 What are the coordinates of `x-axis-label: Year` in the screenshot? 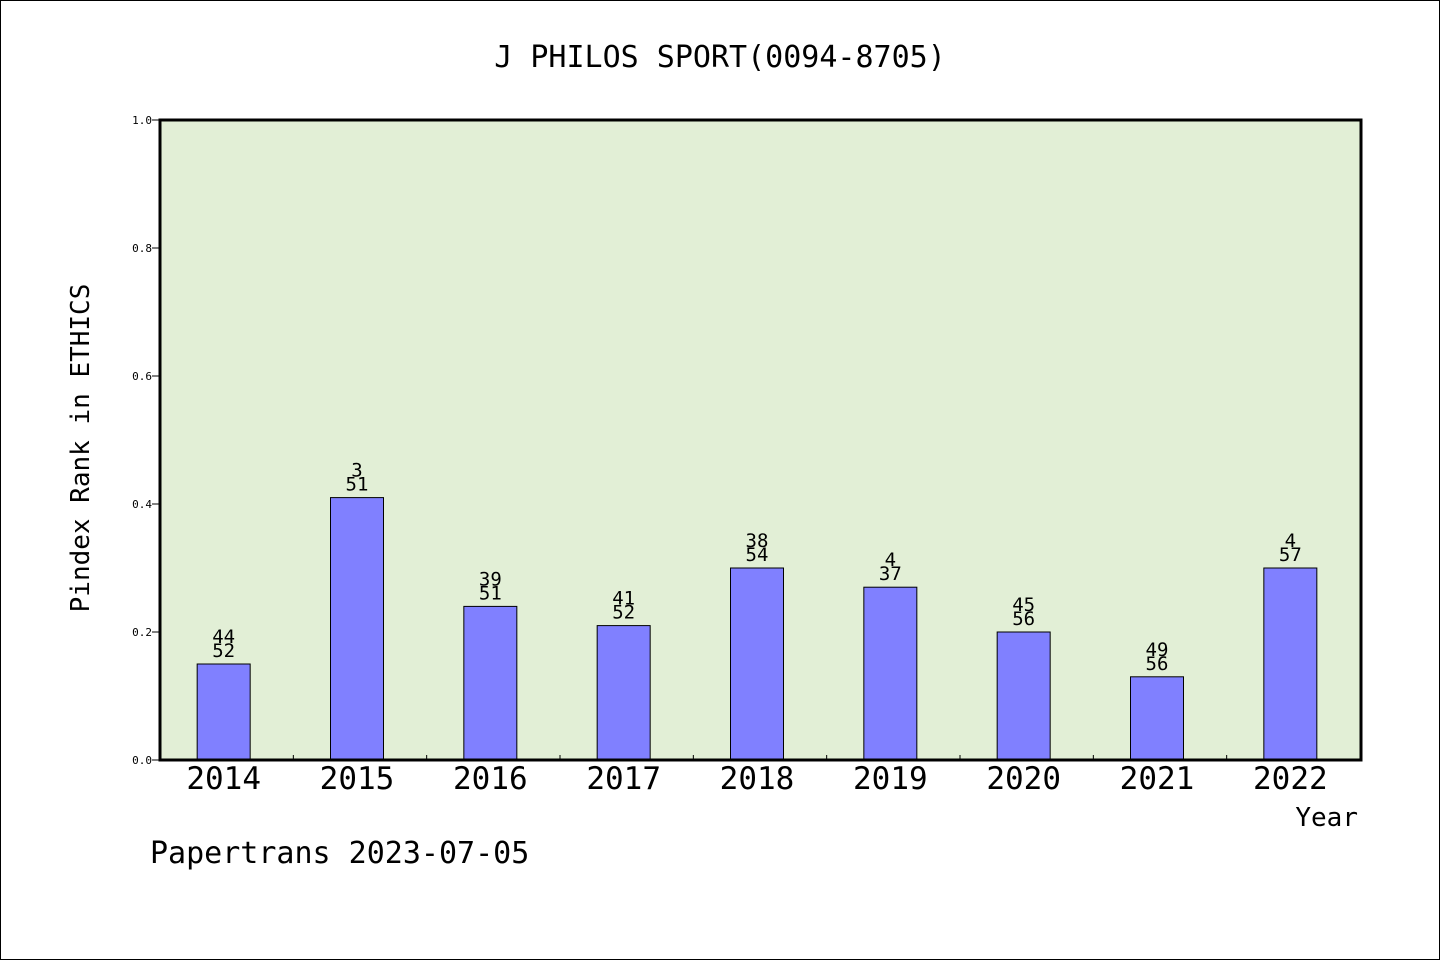 It's located at (1326, 818).